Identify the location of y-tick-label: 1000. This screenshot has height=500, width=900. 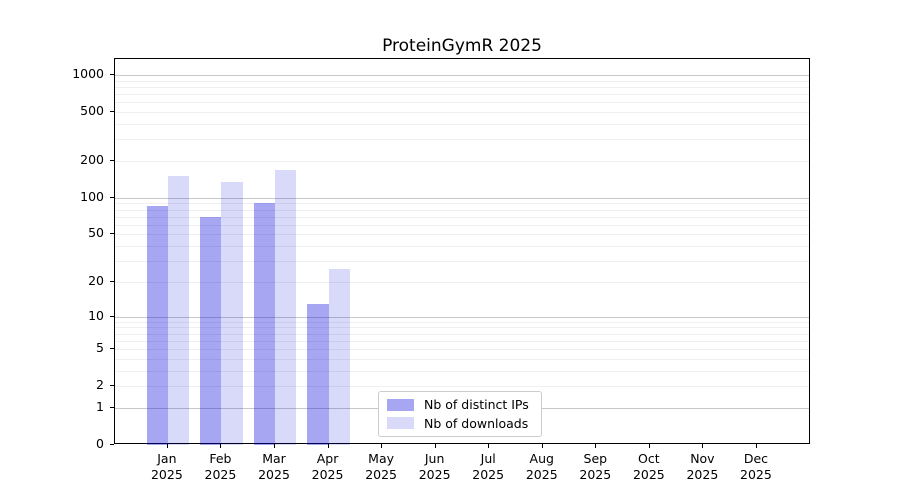
(88, 74).